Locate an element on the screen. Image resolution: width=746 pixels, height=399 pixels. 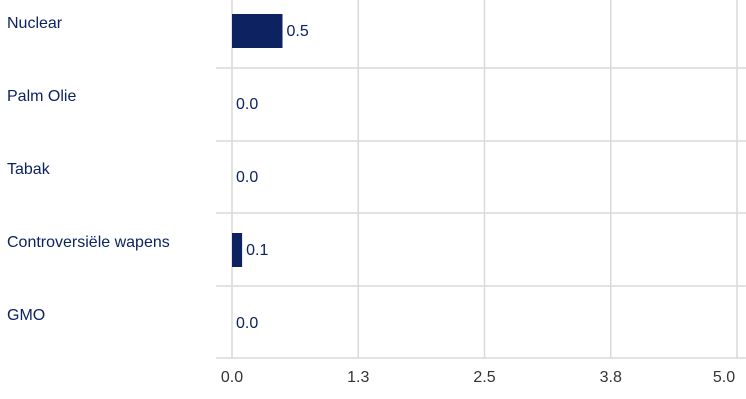
category-label: Palm Olie is located at coordinates (41, 96).